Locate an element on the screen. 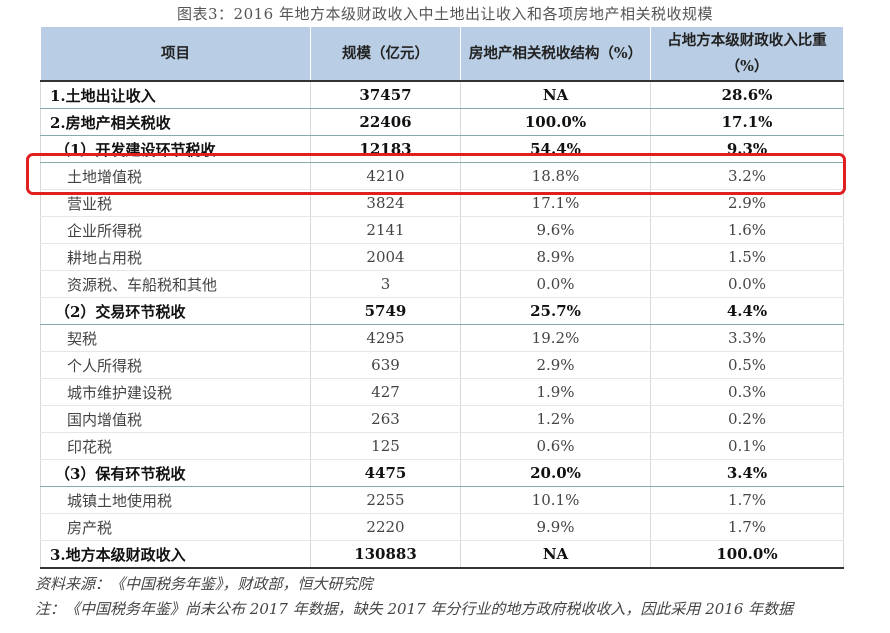 The height and width of the screenshot is (633, 890). cell-share: 28.6% is located at coordinates (747, 95).